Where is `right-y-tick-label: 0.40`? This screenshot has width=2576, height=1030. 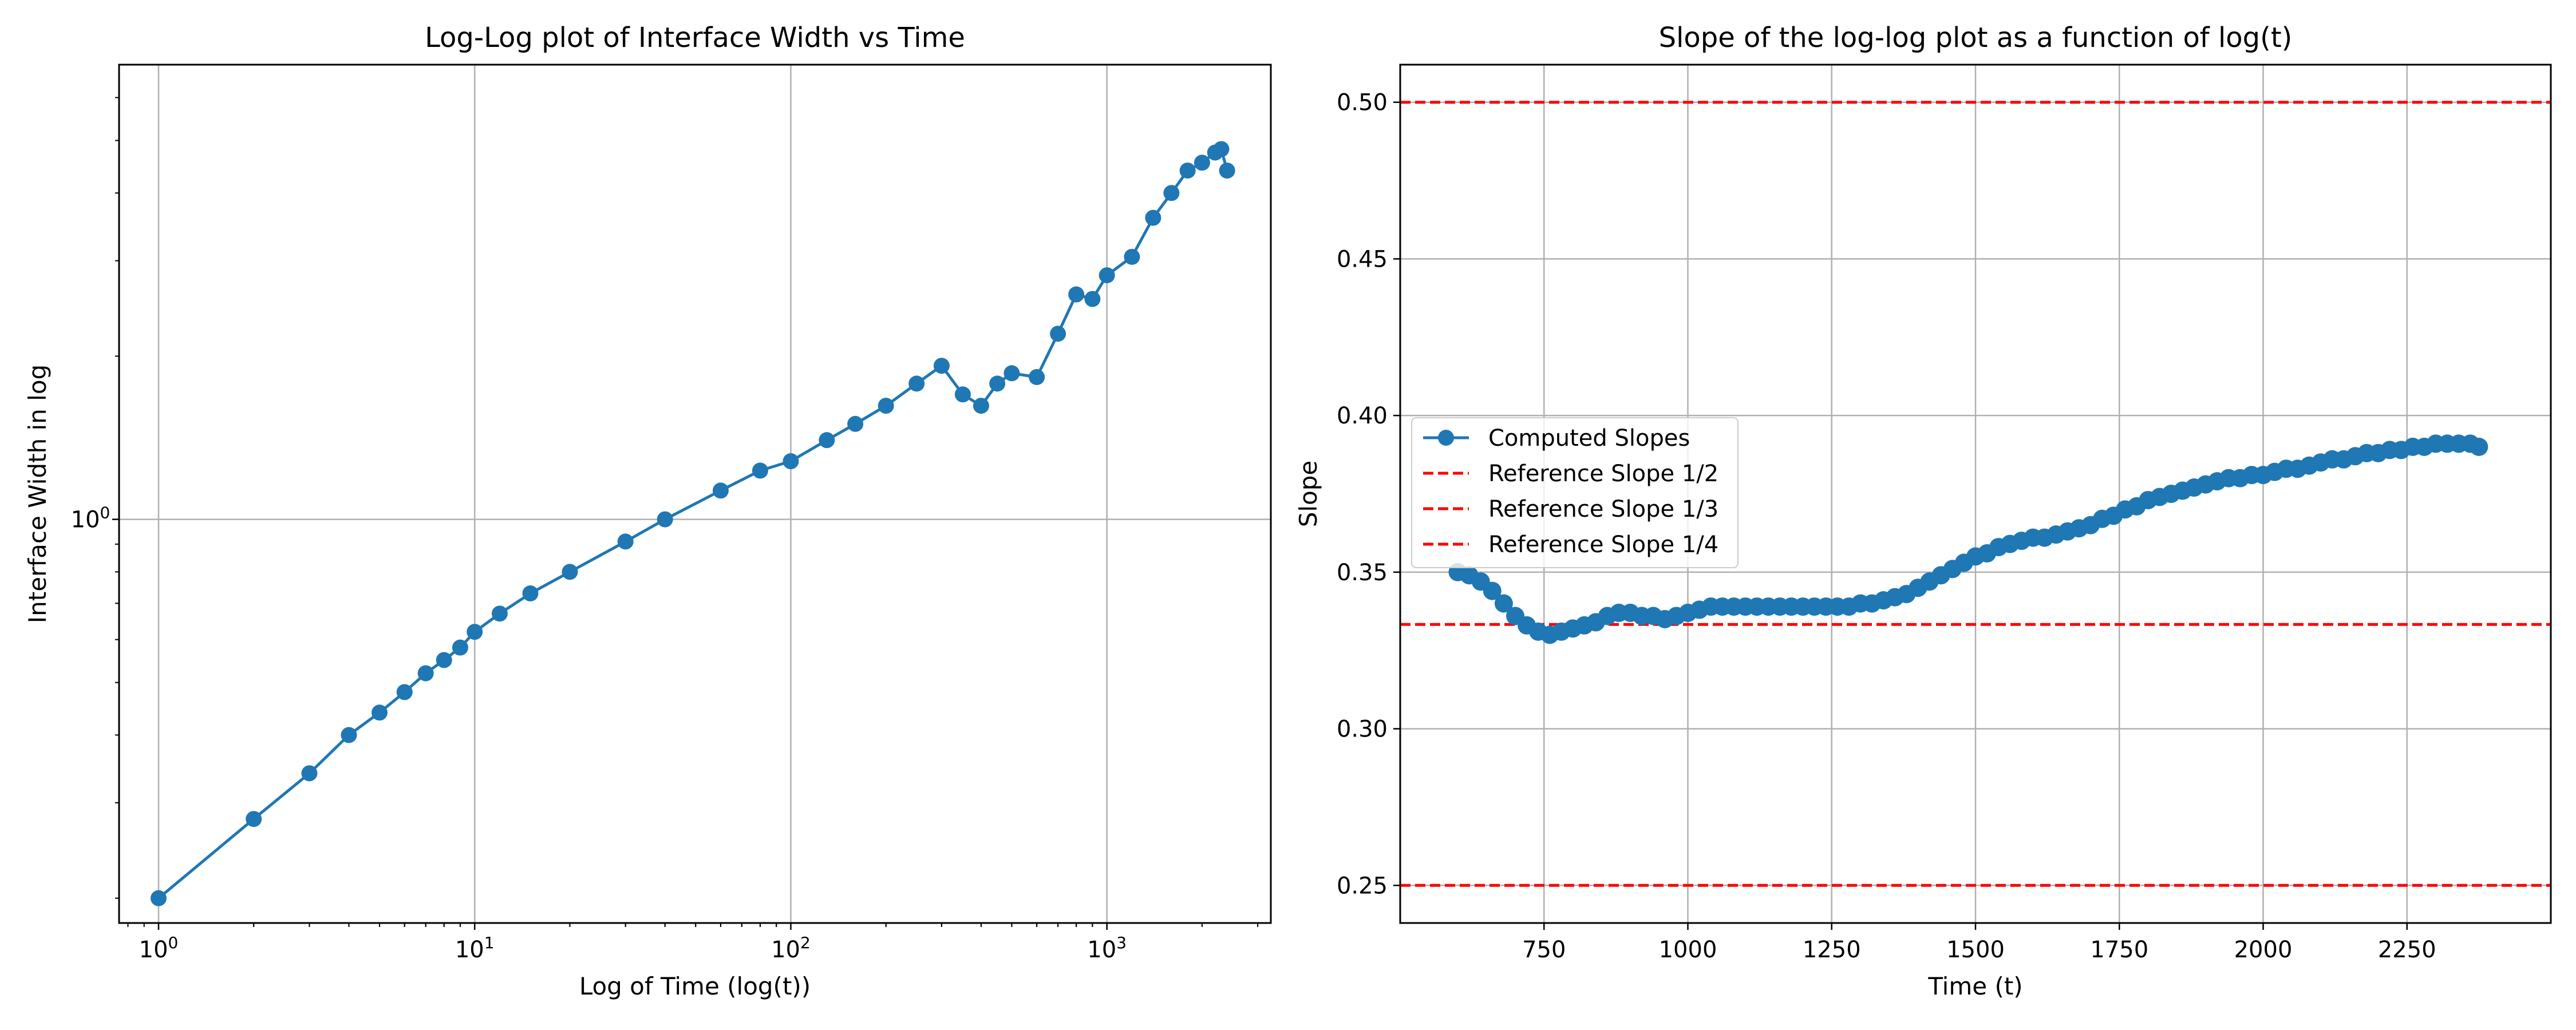 right-y-tick-label: 0.40 is located at coordinates (1362, 416).